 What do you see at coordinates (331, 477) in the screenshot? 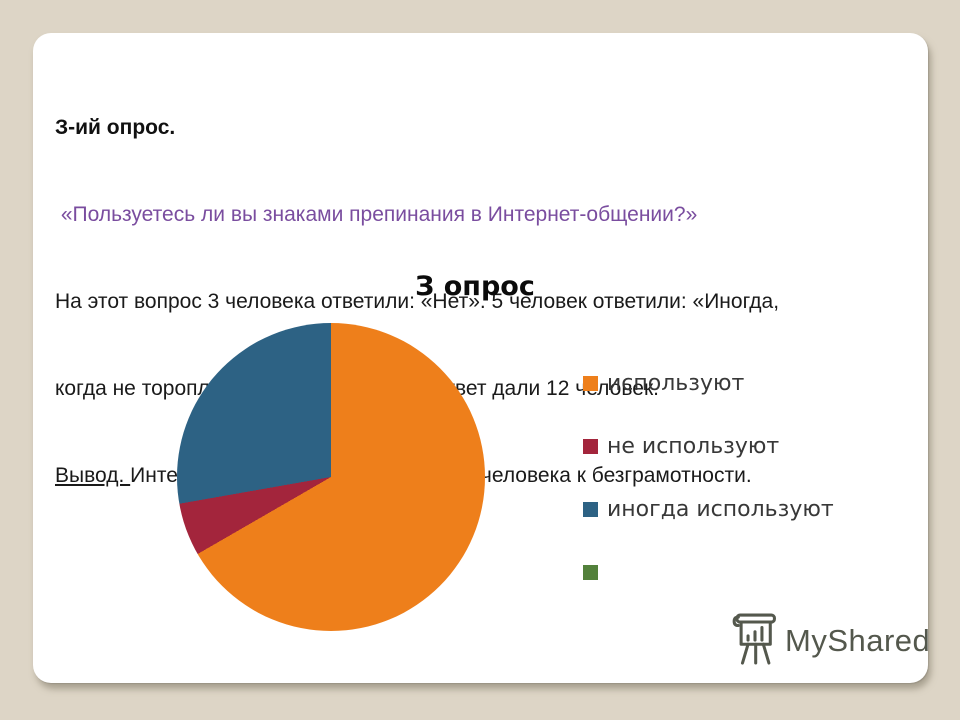
I see `pie-chart` at bounding box center [331, 477].